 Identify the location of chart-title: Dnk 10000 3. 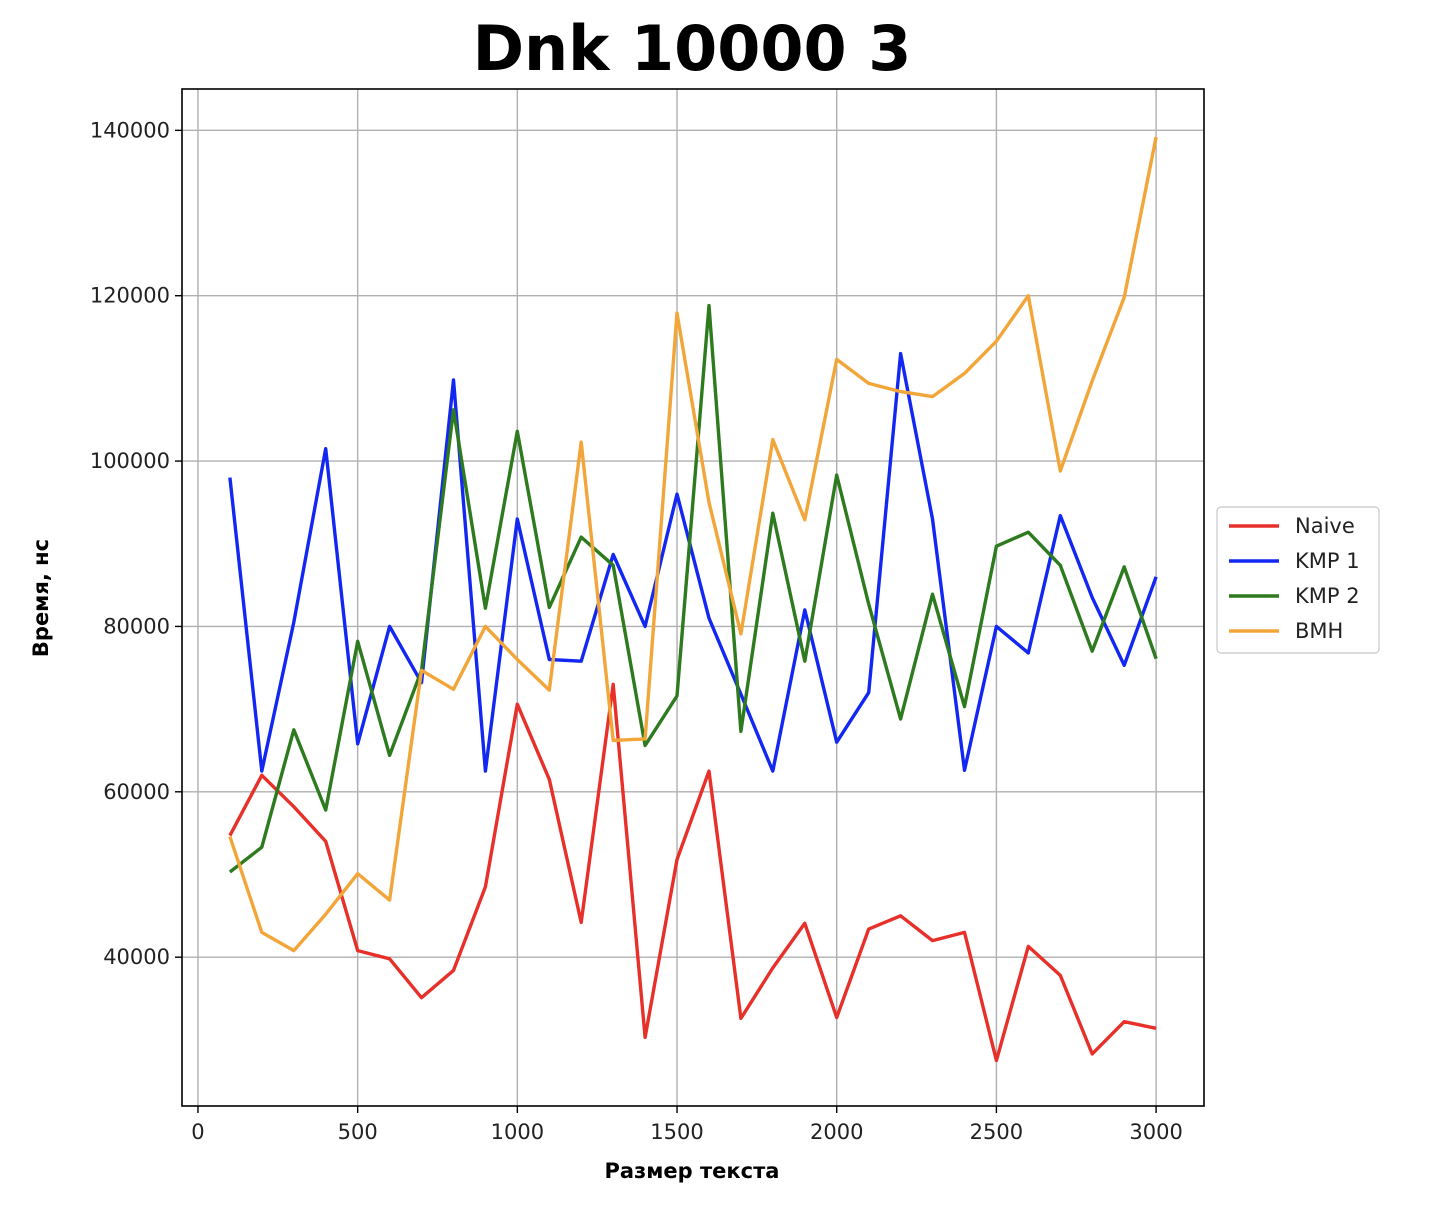
(692, 48).